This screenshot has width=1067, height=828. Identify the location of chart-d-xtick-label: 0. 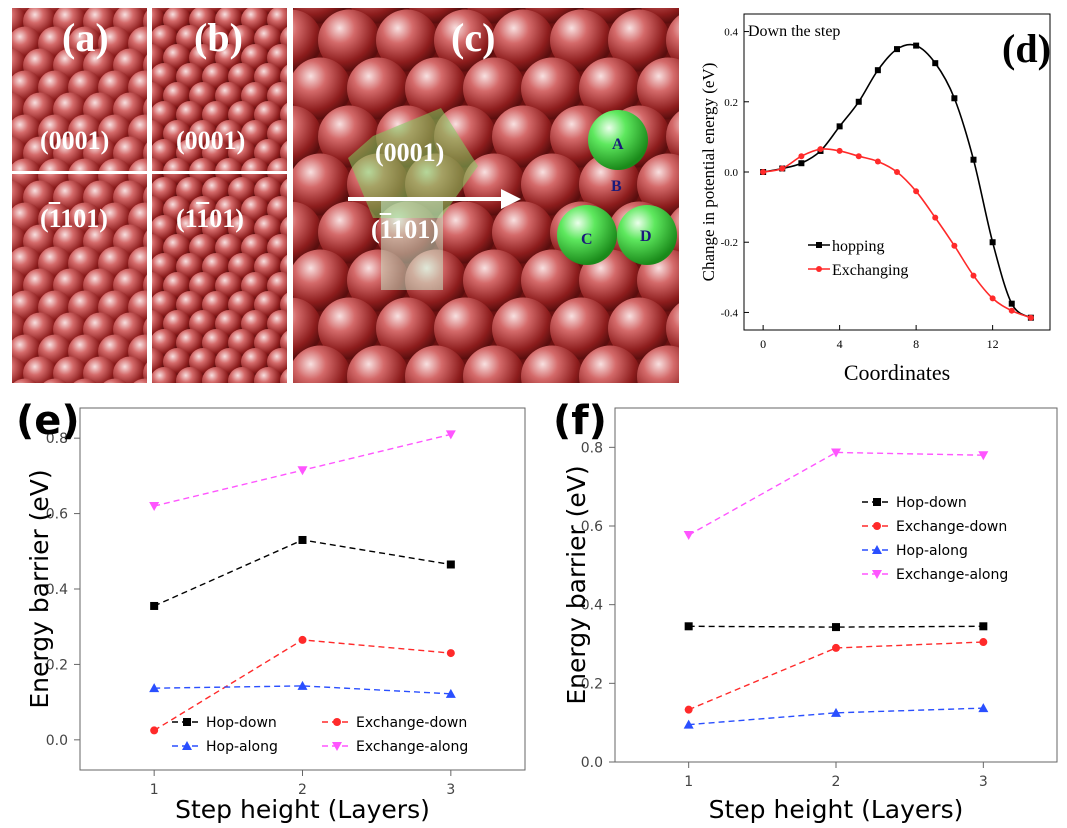
(763, 344).